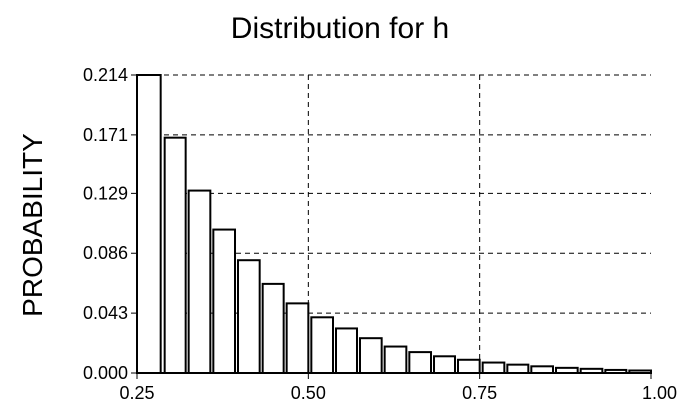 The height and width of the screenshot is (411, 681). Describe the element at coordinates (105, 253) in the screenshot. I see `y-tick-label: 0.086` at that location.